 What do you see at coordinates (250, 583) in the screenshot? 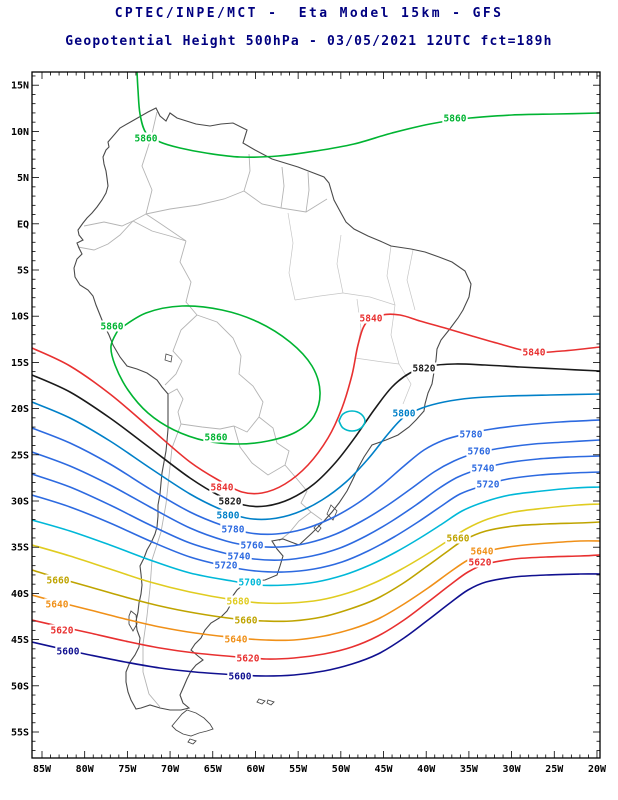
I see `contour-label-5700: 5700` at bounding box center [250, 583].